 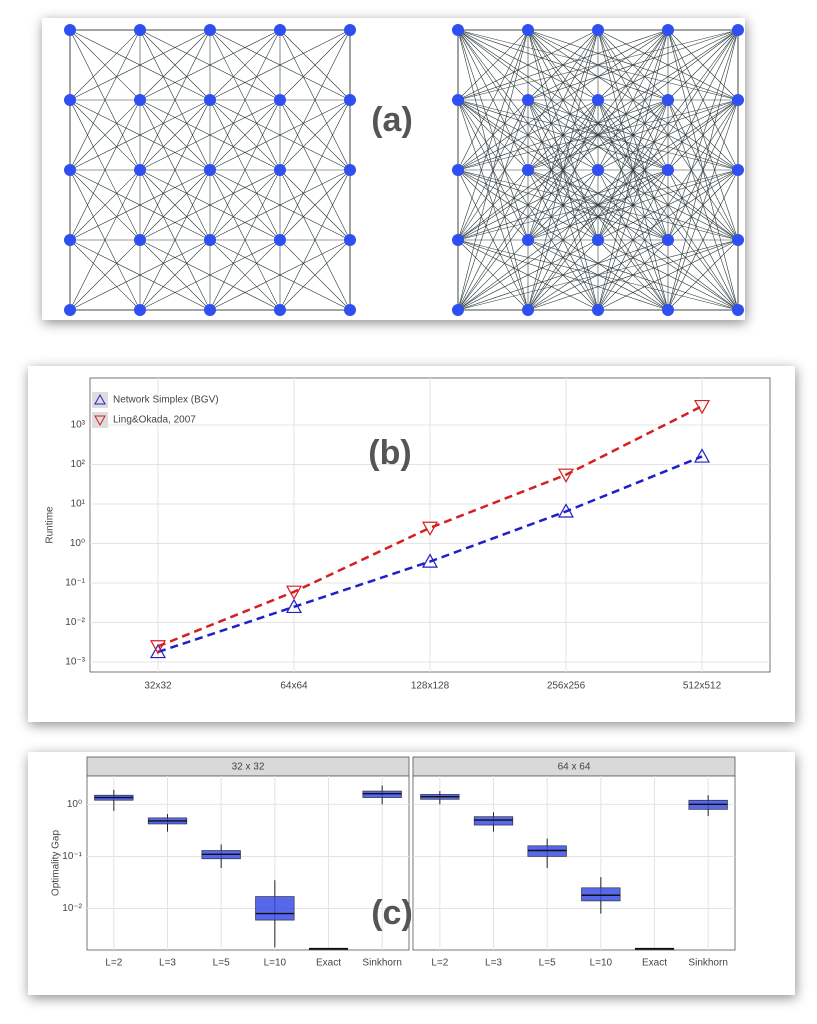 What do you see at coordinates (294, 686) in the screenshot?
I see `x-tick-label: 64x64` at bounding box center [294, 686].